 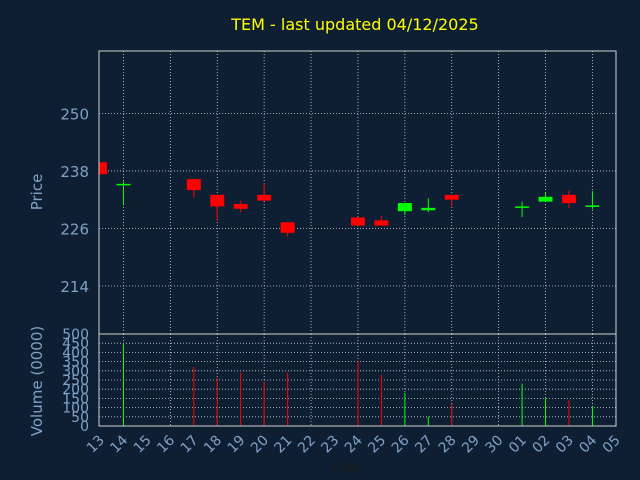 I want to click on x-tick-label: 23, so click(x=330, y=445).